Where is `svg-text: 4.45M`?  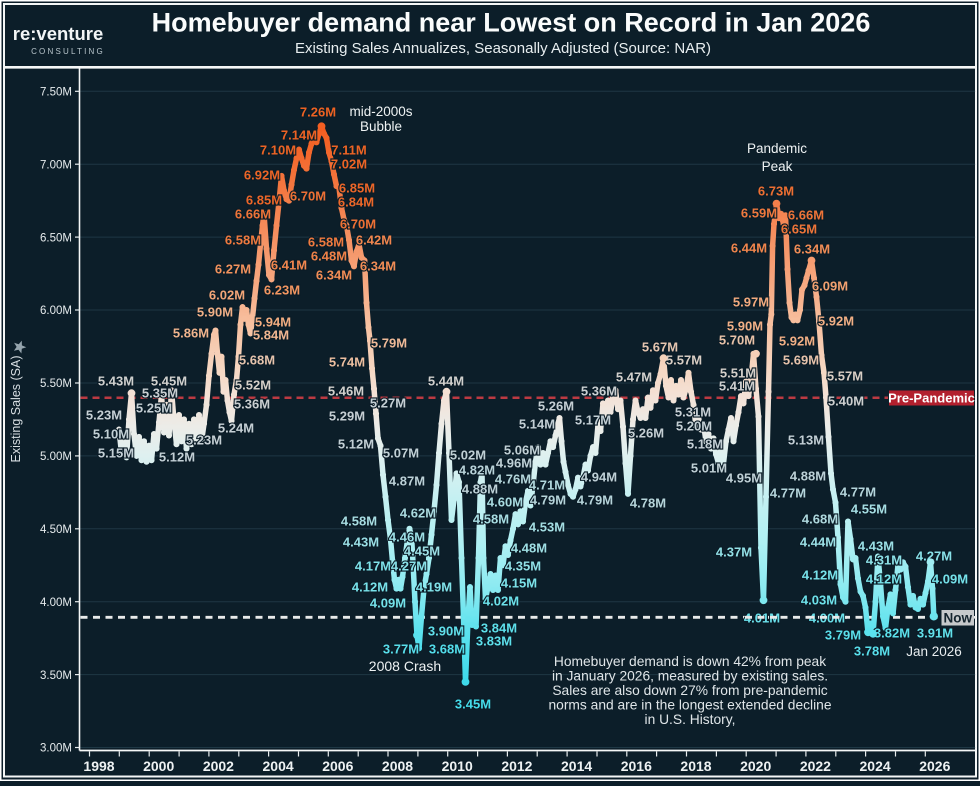 svg-text: 4.45M is located at coordinates (422, 551).